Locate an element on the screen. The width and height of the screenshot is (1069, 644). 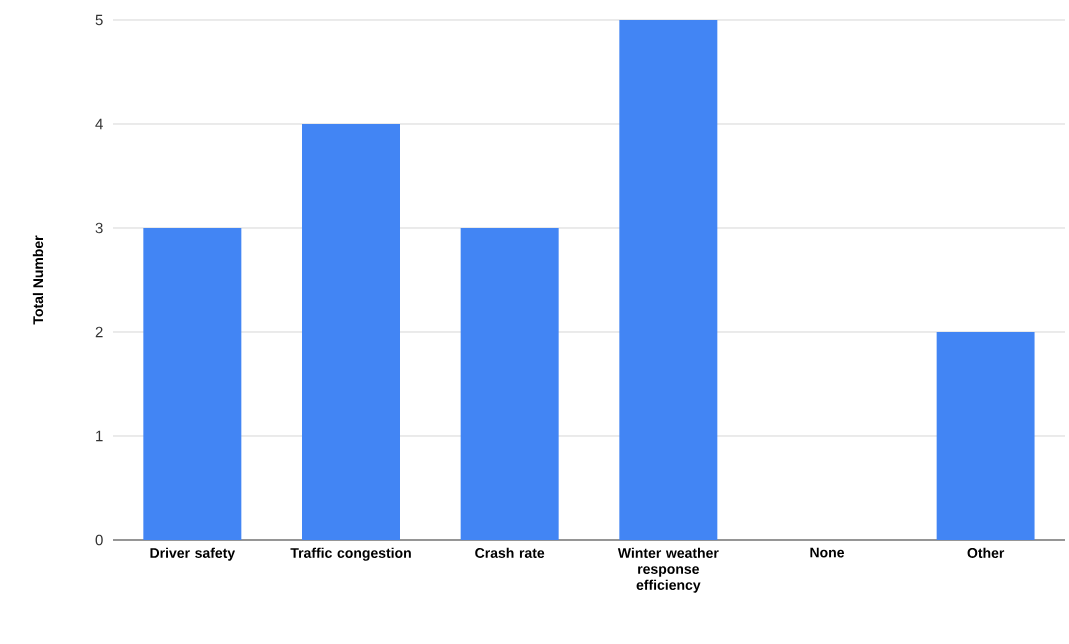
y-tick-label: 0 is located at coordinates (99, 540).